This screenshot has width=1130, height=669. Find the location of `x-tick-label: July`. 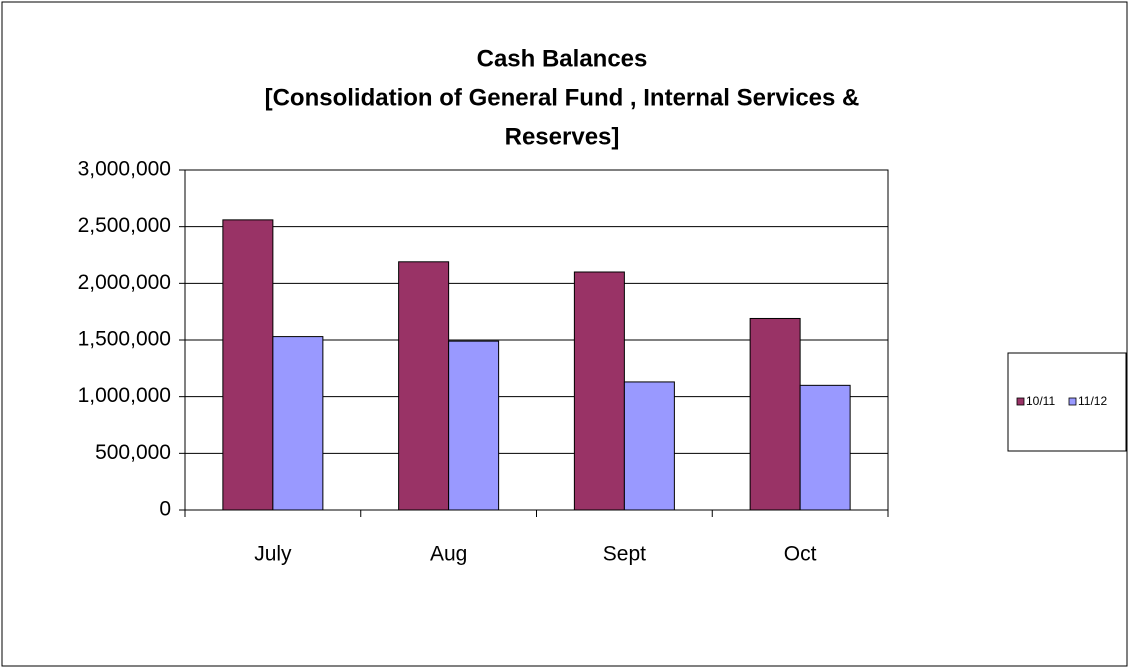

x-tick-label: July is located at coordinates (273, 554).